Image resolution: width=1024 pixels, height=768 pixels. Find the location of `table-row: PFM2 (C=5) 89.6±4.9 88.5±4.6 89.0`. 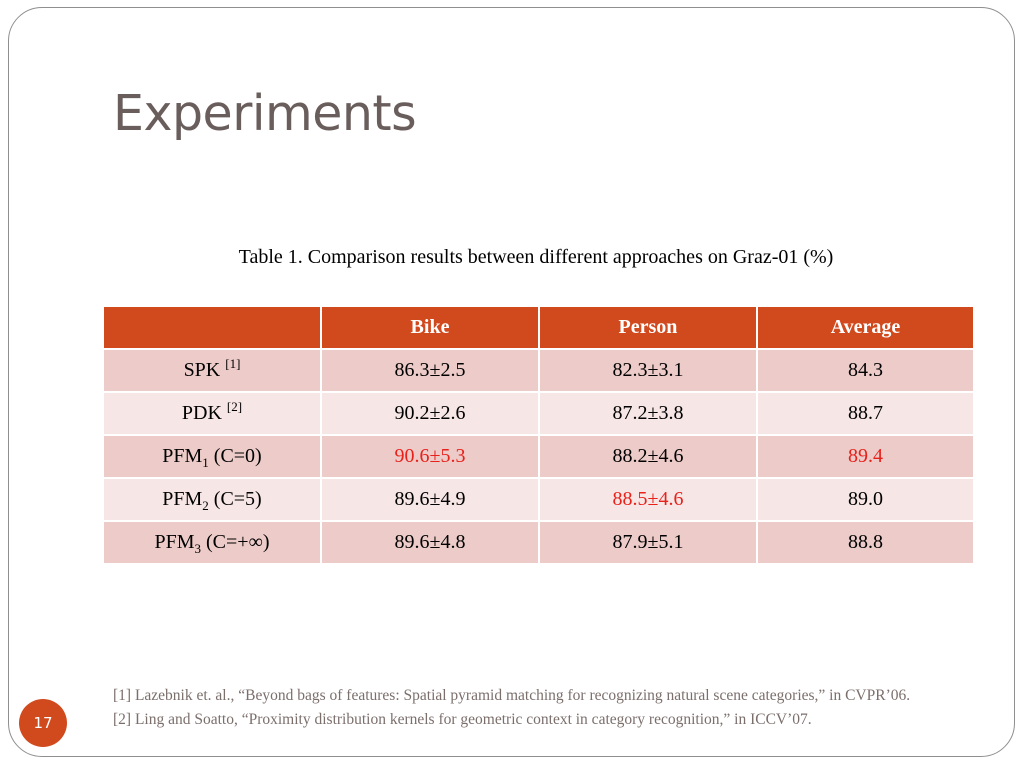

table-row: PFM2 (C=5) 89.6±4.9 88.5±4.6 89.0 is located at coordinates (538, 499).